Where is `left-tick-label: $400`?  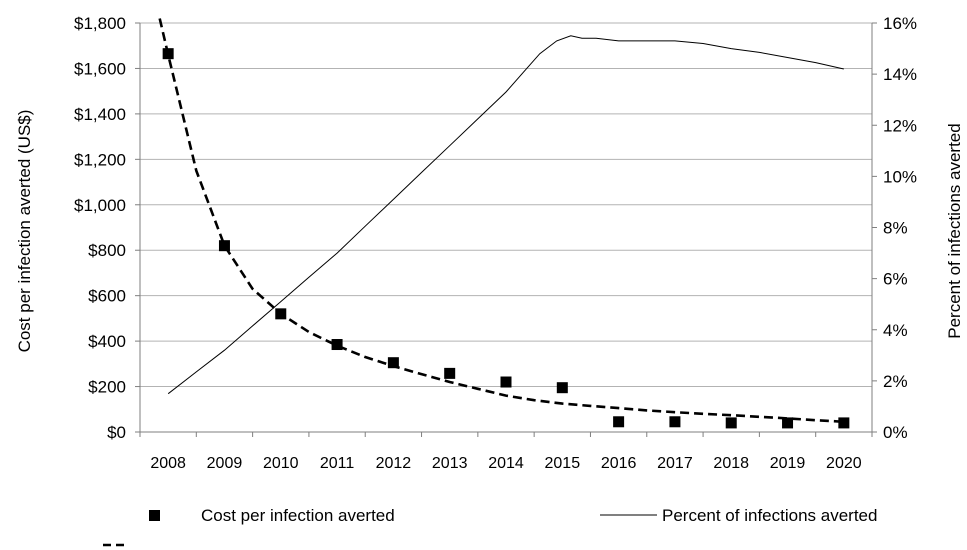 left-tick-label: $400 is located at coordinates (107, 341).